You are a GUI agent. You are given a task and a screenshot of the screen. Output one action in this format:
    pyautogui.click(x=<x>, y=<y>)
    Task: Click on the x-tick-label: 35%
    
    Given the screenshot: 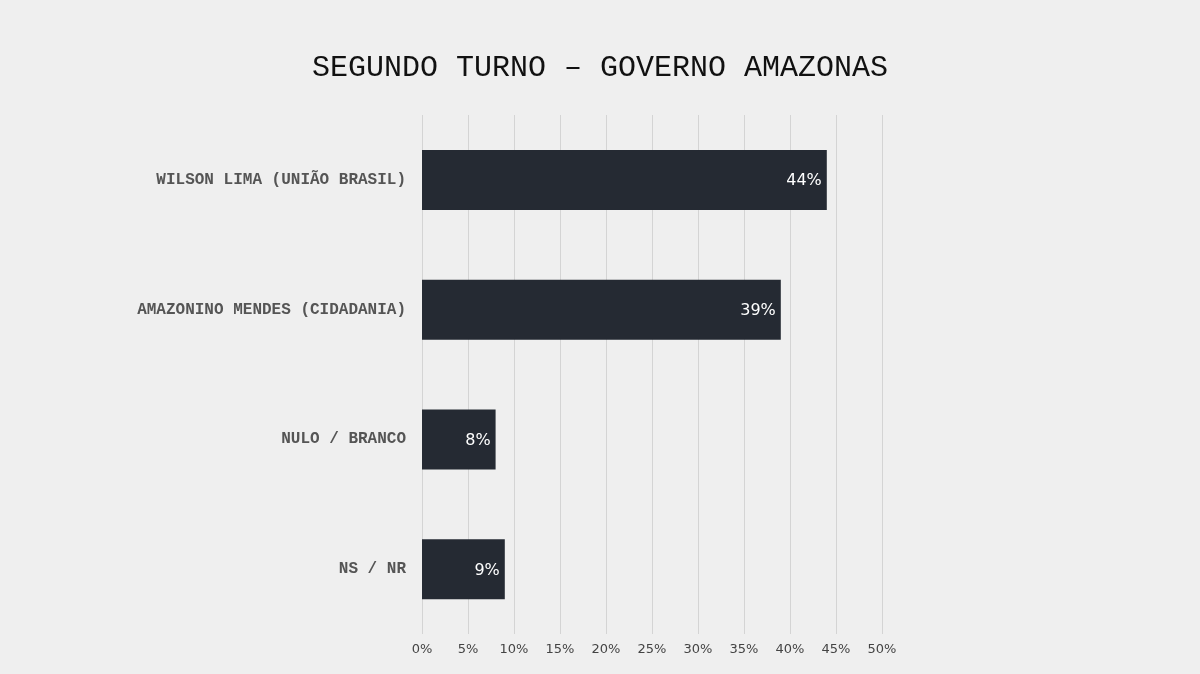 What is the action you would take?
    pyautogui.click(x=744, y=648)
    